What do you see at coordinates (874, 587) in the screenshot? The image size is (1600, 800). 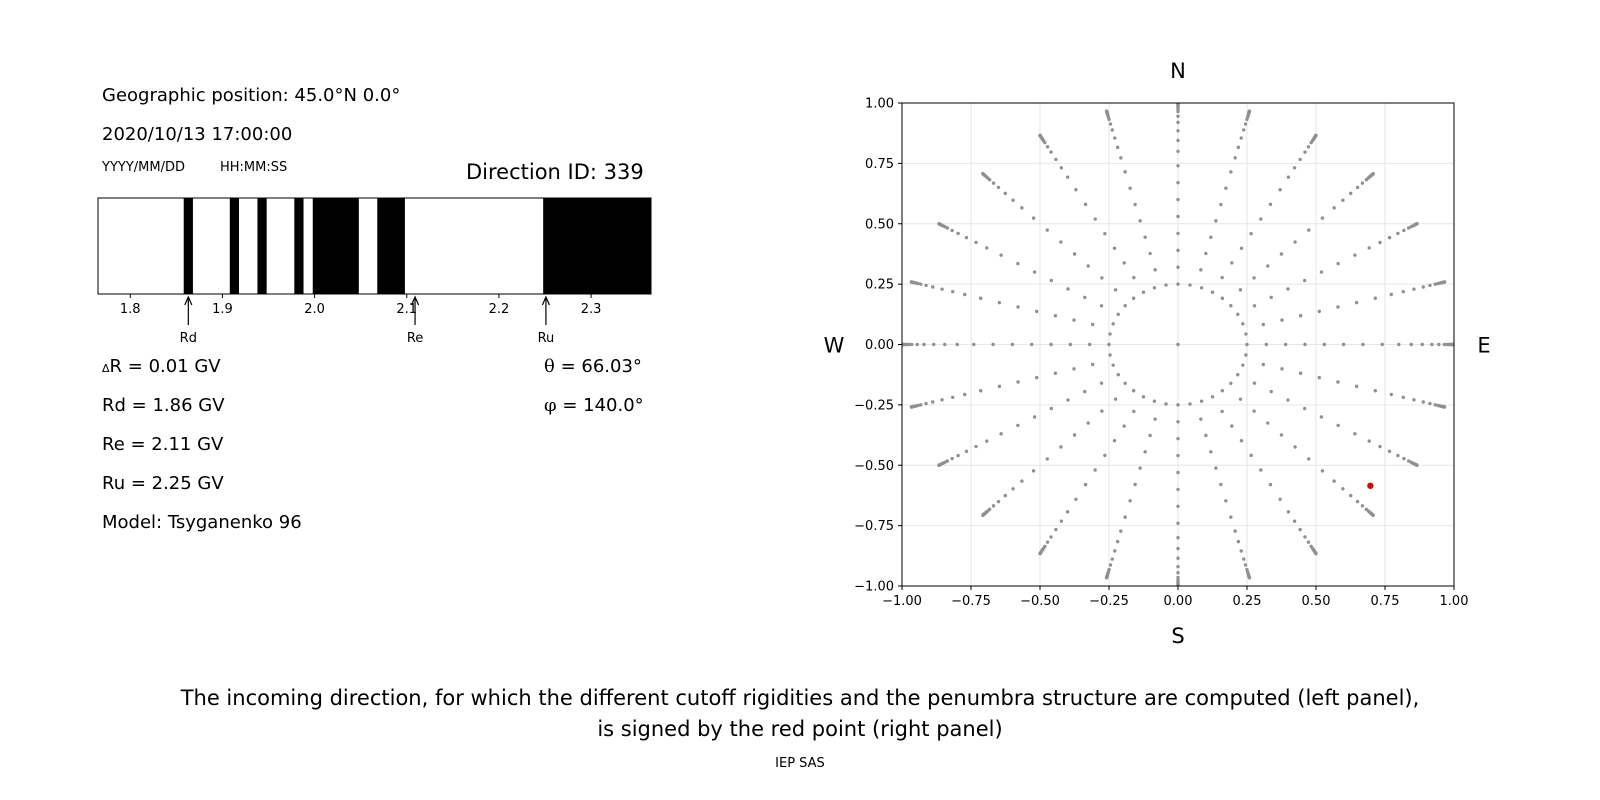 I see `y-tick-label: −1.00` at bounding box center [874, 587].